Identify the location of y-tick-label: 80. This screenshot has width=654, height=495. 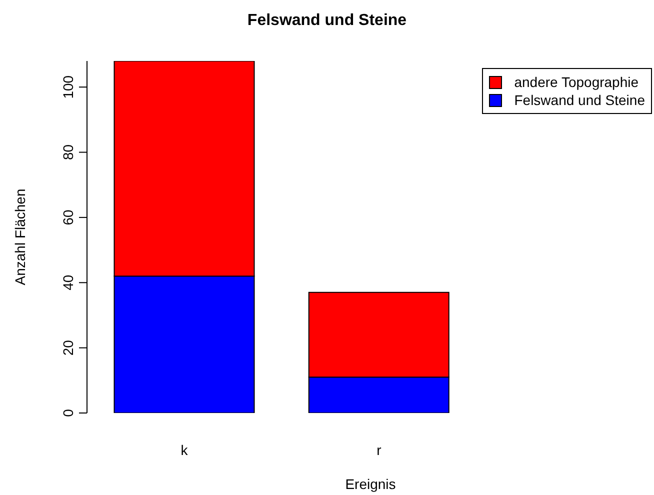
(68, 152).